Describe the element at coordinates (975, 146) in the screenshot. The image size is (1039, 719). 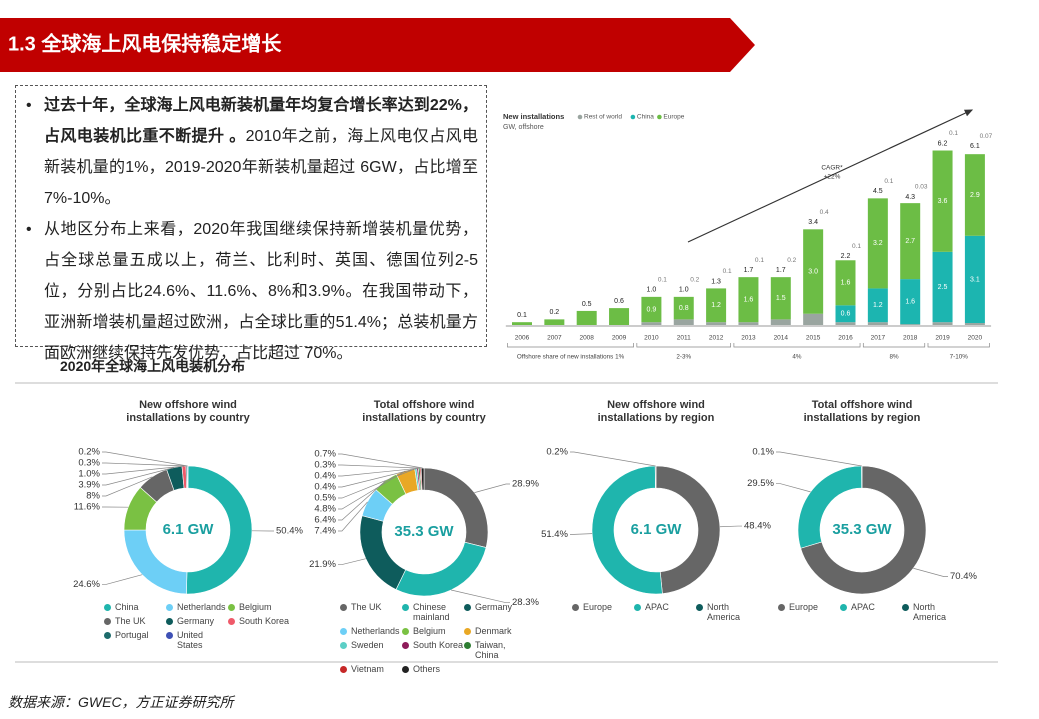
I see `total-label: 6.1` at that location.